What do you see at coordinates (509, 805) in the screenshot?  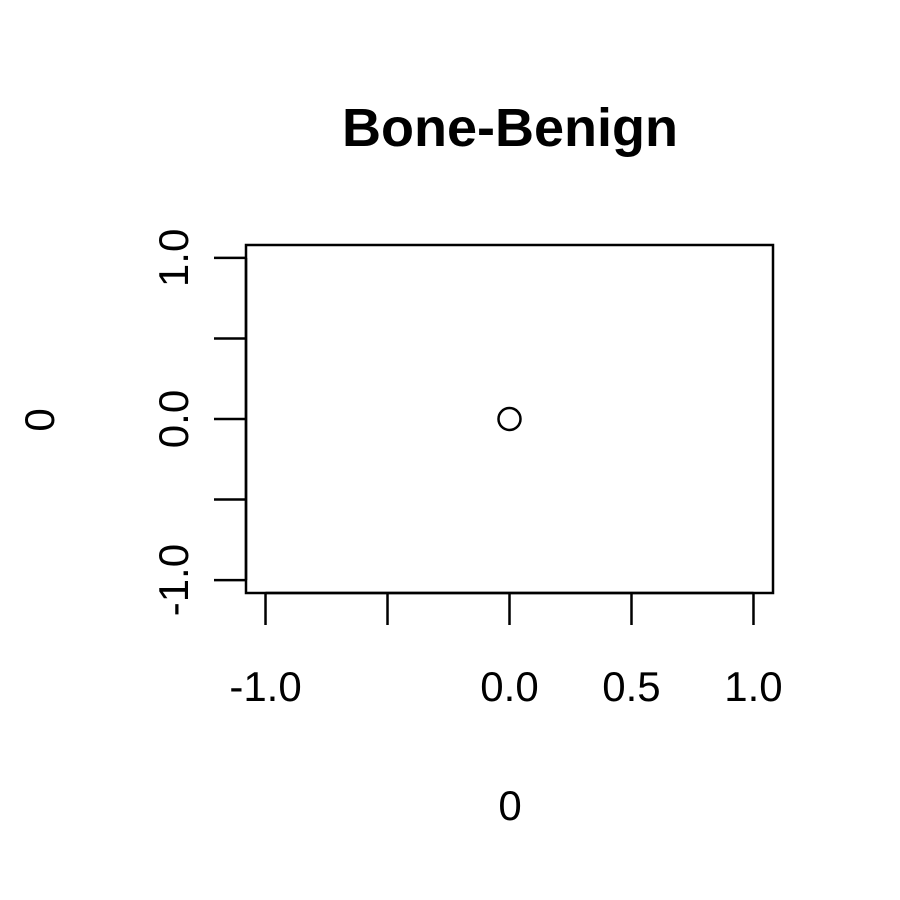 I see `x-axis-label: 0` at bounding box center [509, 805].